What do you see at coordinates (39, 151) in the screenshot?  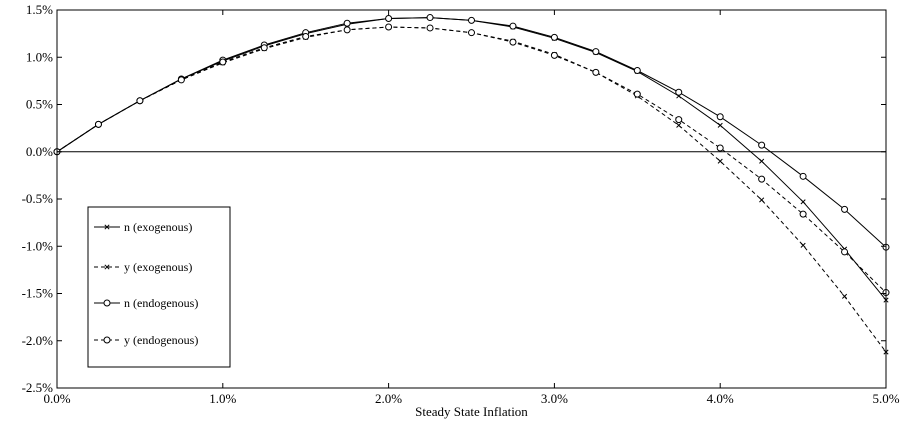 I see `y-tick-label: 0.0%` at bounding box center [39, 151].